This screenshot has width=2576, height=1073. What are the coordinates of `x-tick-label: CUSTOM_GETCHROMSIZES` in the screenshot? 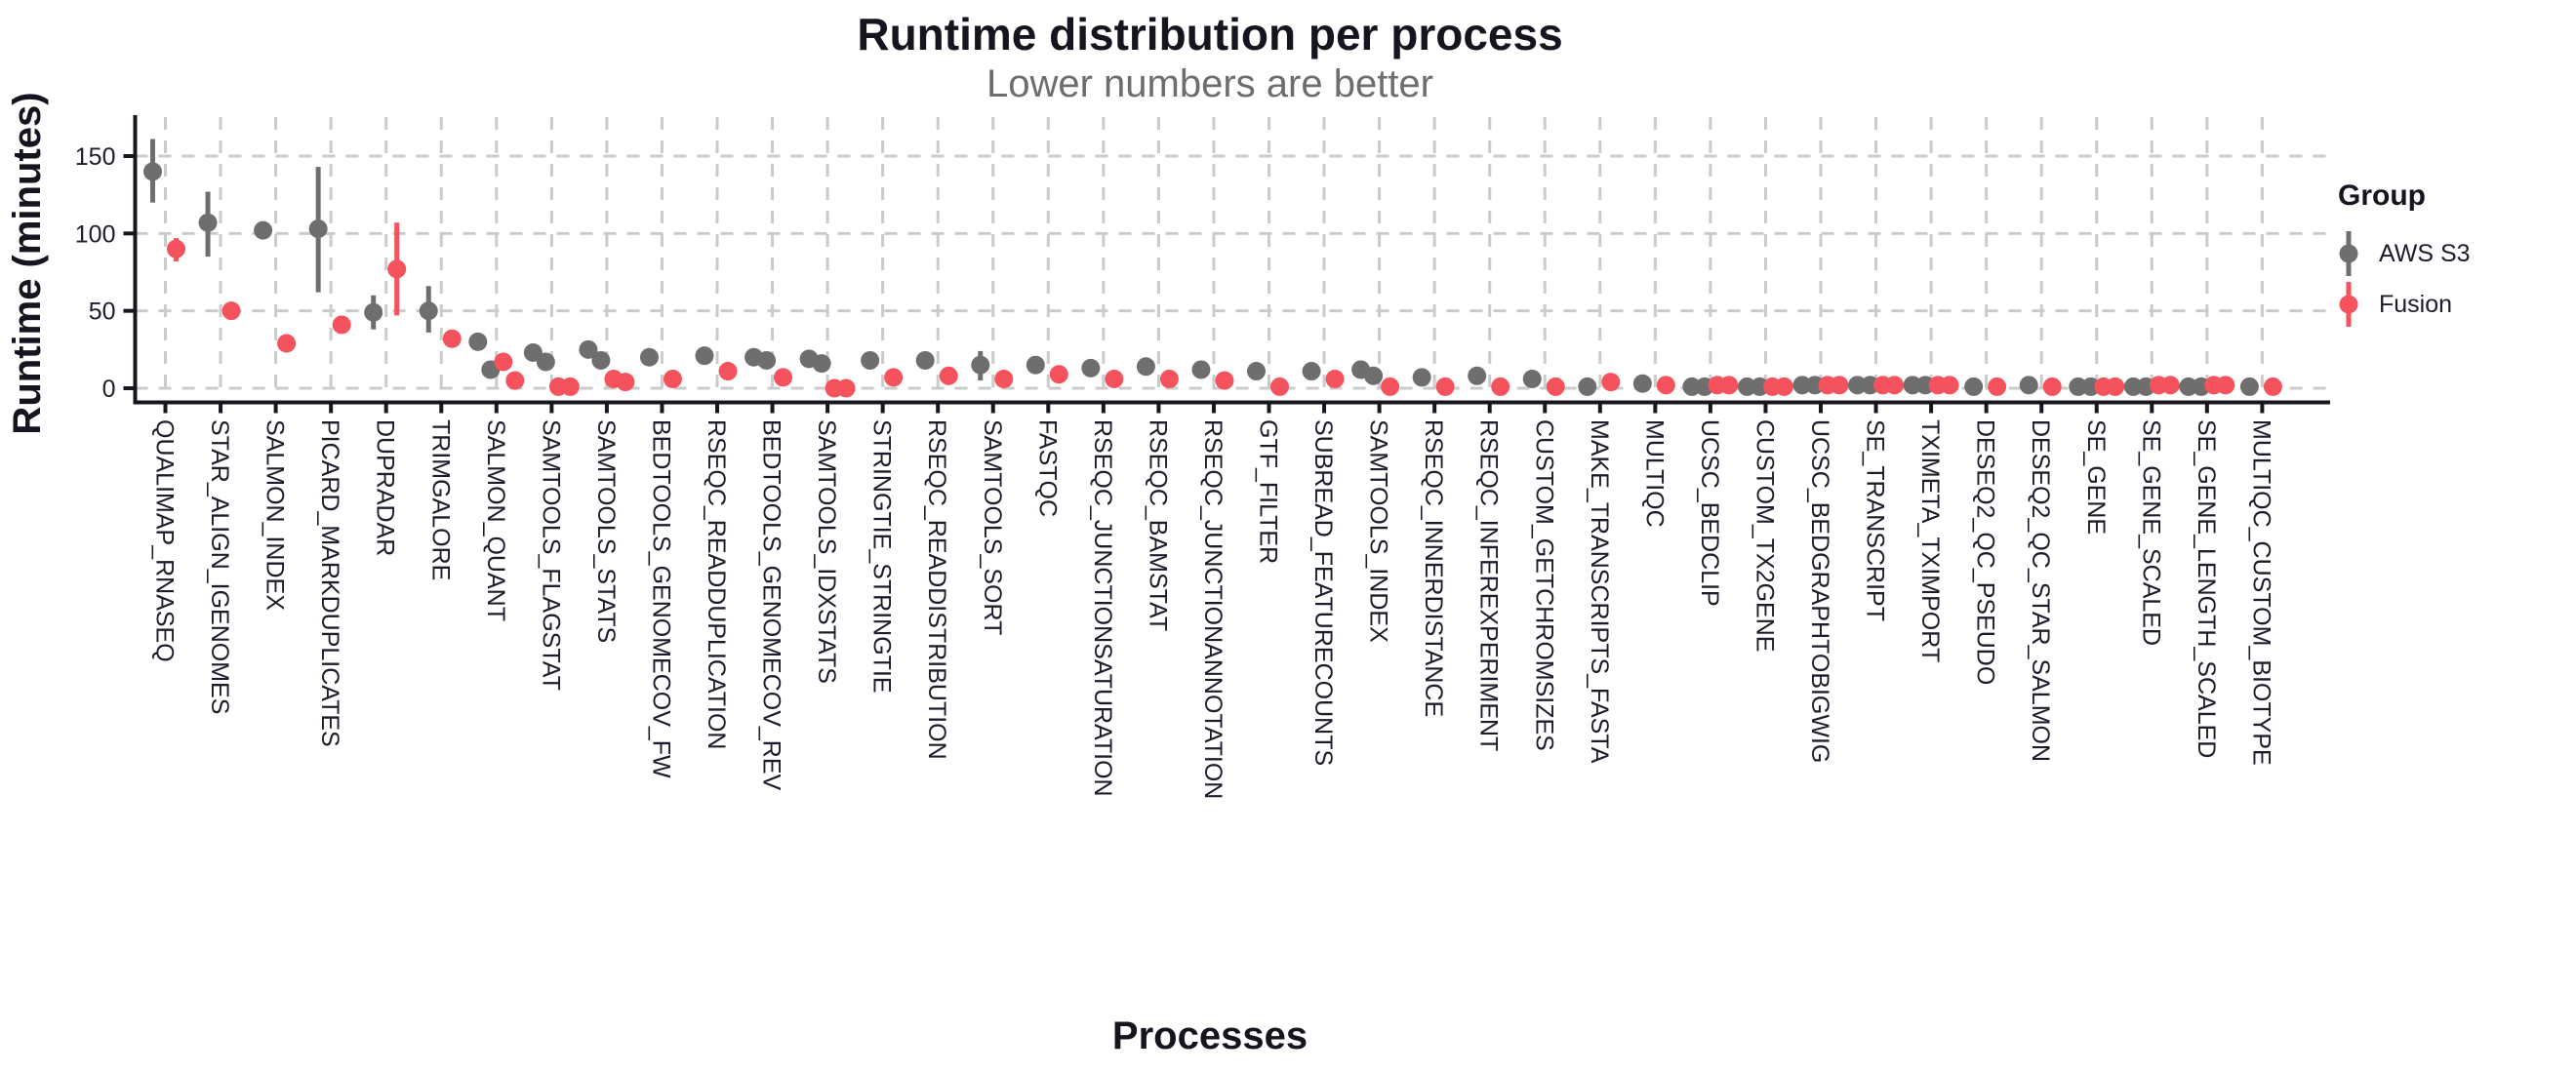 It's located at (1543, 585).